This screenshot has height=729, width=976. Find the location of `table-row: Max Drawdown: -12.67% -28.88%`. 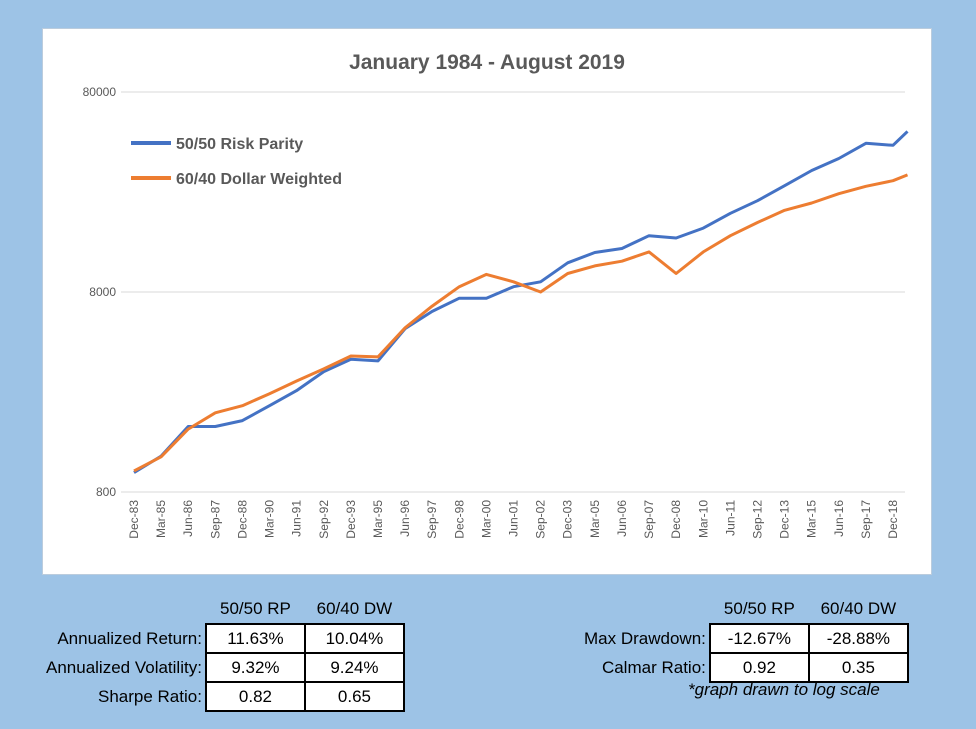

table-row: Max Drawdown: -12.67% -28.88% is located at coordinates (743, 638).